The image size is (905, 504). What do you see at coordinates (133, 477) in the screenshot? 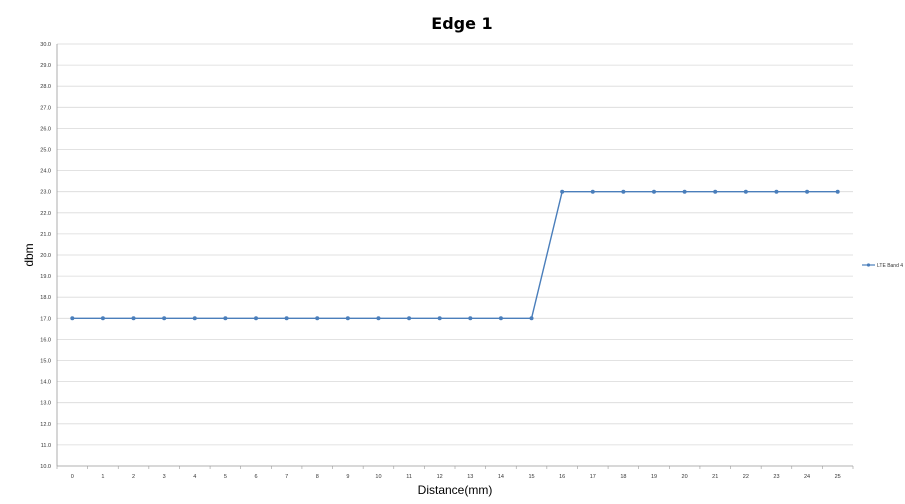
I see `x-tick-label: 2` at bounding box center [133, 477].